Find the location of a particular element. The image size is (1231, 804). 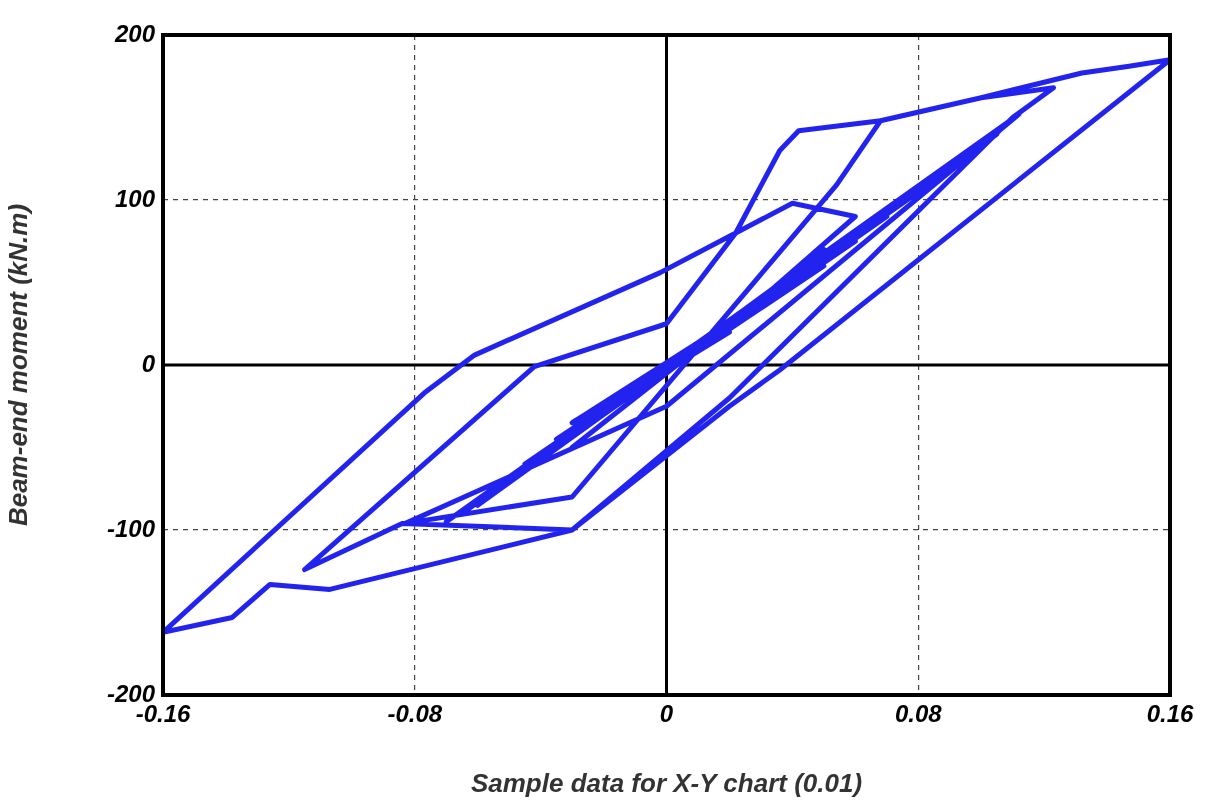

x-tick-label: 0.16 is located at coordinates (1170, 714).